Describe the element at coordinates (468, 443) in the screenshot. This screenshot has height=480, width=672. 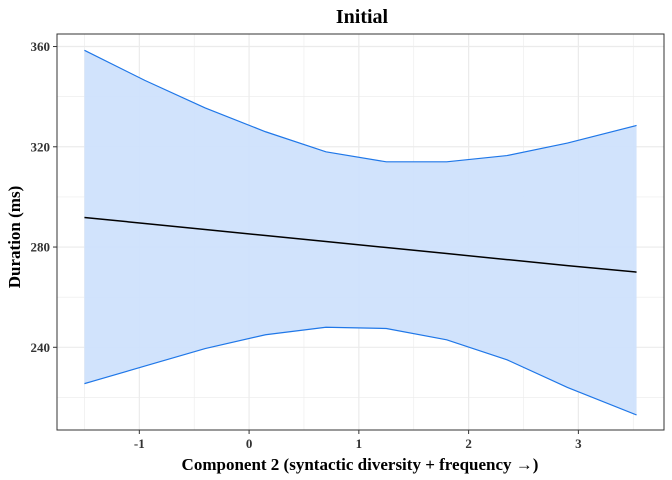
I see `x-tick-label: 2` at that location.